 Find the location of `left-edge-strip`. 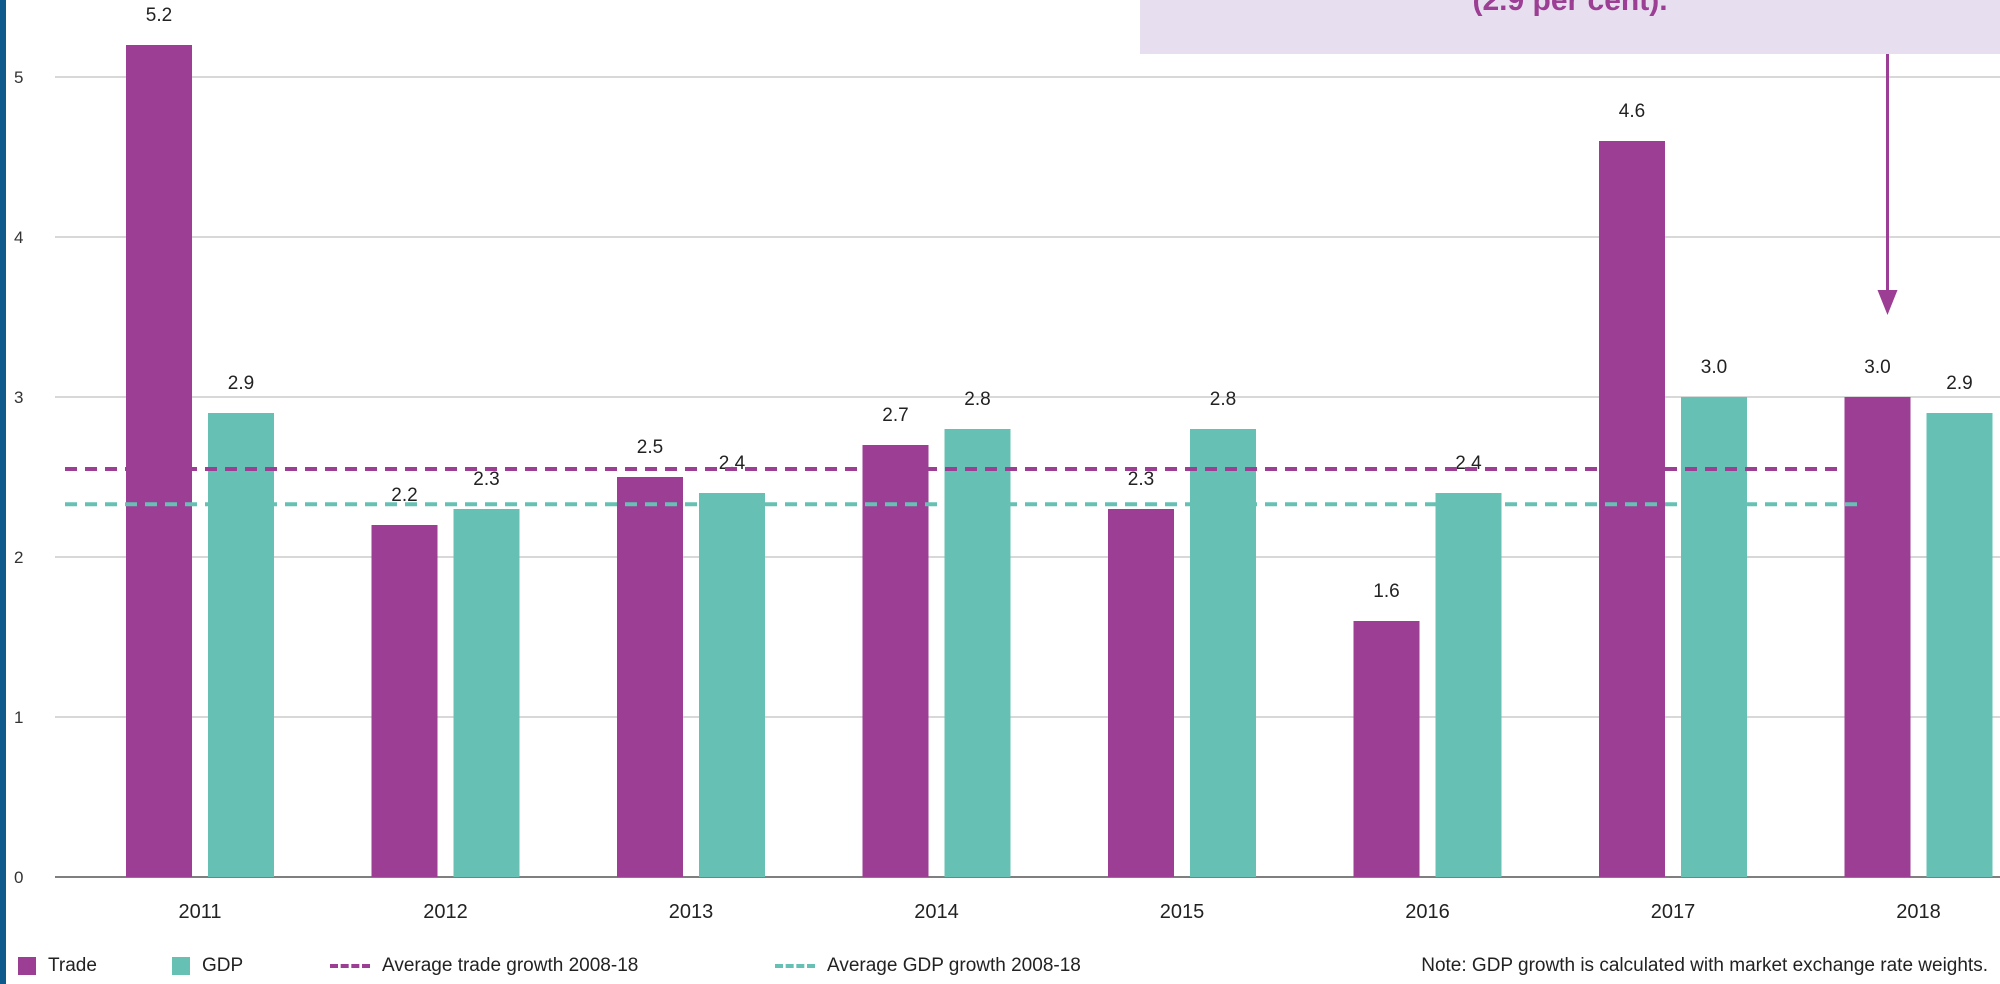

left-edge-strip is located at coordinates (3, 492).